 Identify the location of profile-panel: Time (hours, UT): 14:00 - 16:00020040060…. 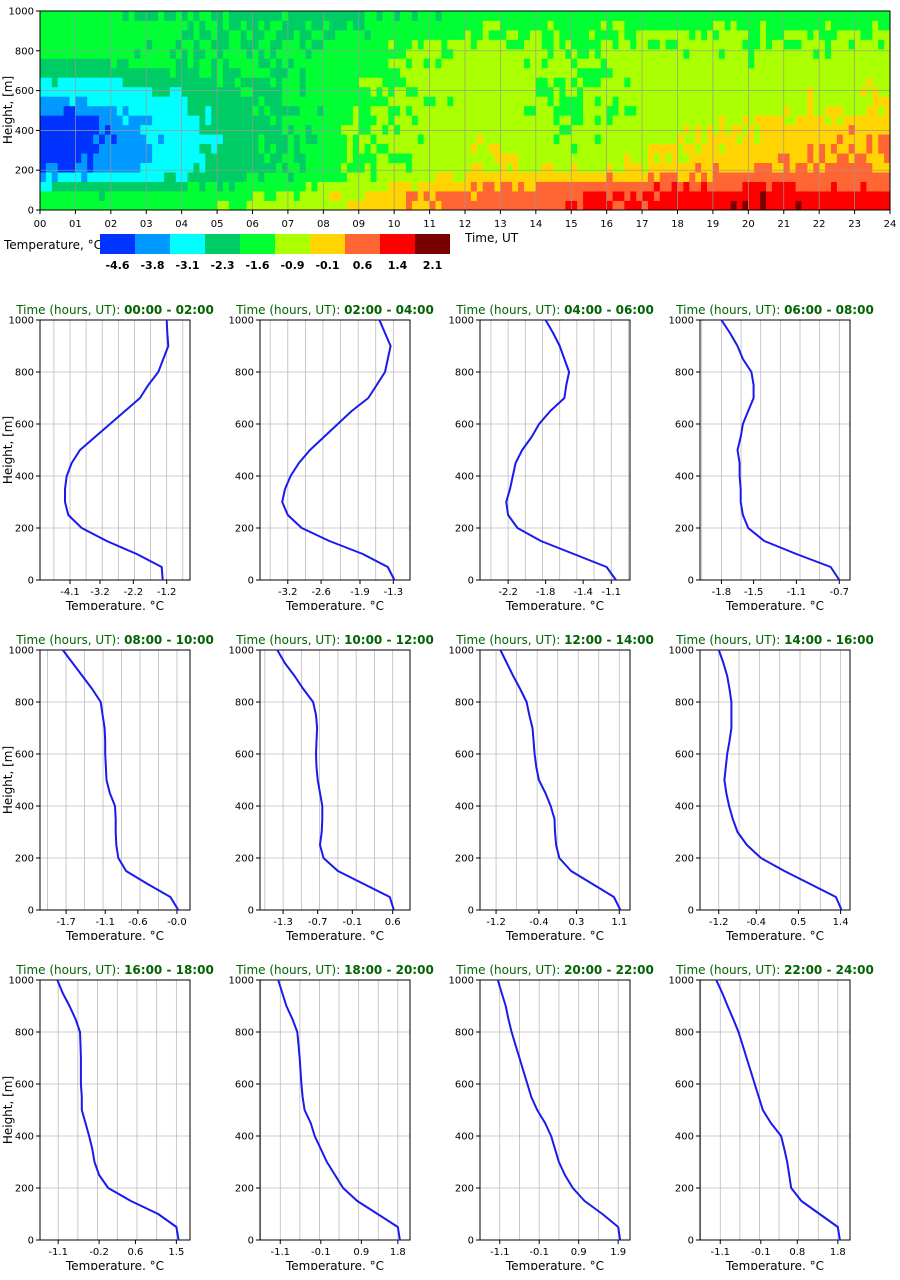
(771, 786).